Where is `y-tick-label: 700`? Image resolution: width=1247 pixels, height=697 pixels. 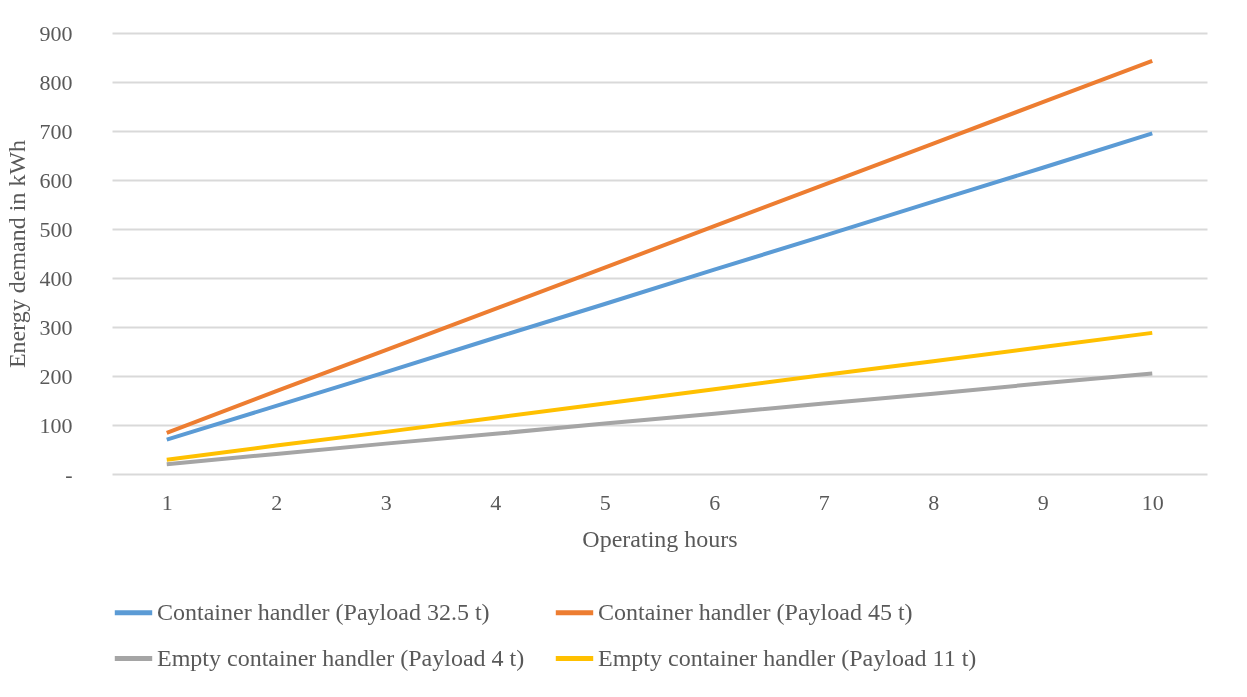
y-tick-label: 700 is located at coordinates (56, 131).